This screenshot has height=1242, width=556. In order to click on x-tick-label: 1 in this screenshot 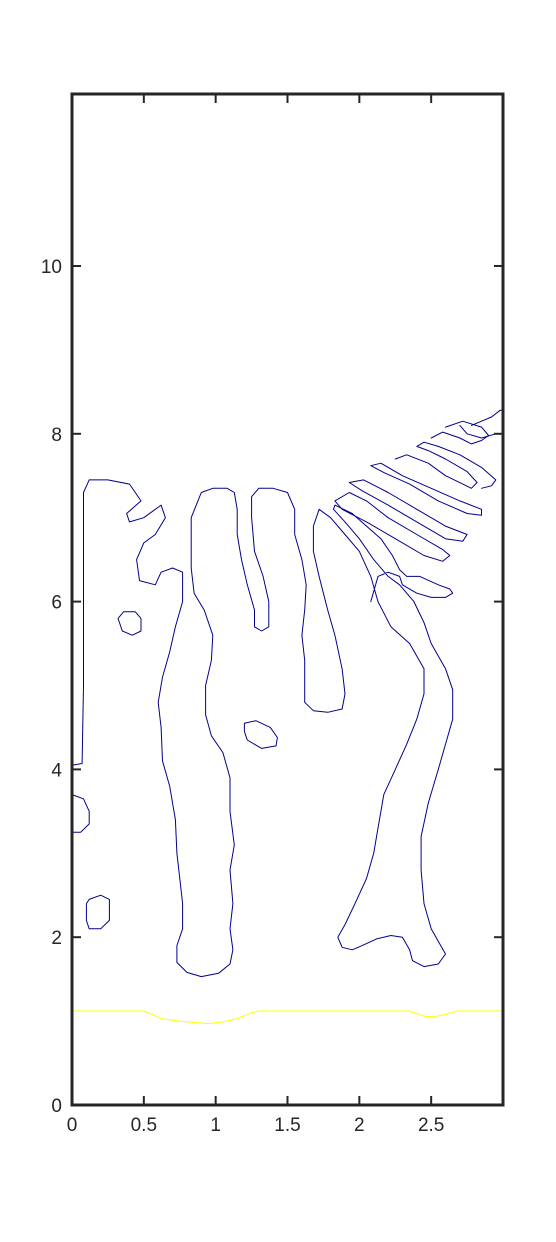, I will do `click(215, 1125)`.